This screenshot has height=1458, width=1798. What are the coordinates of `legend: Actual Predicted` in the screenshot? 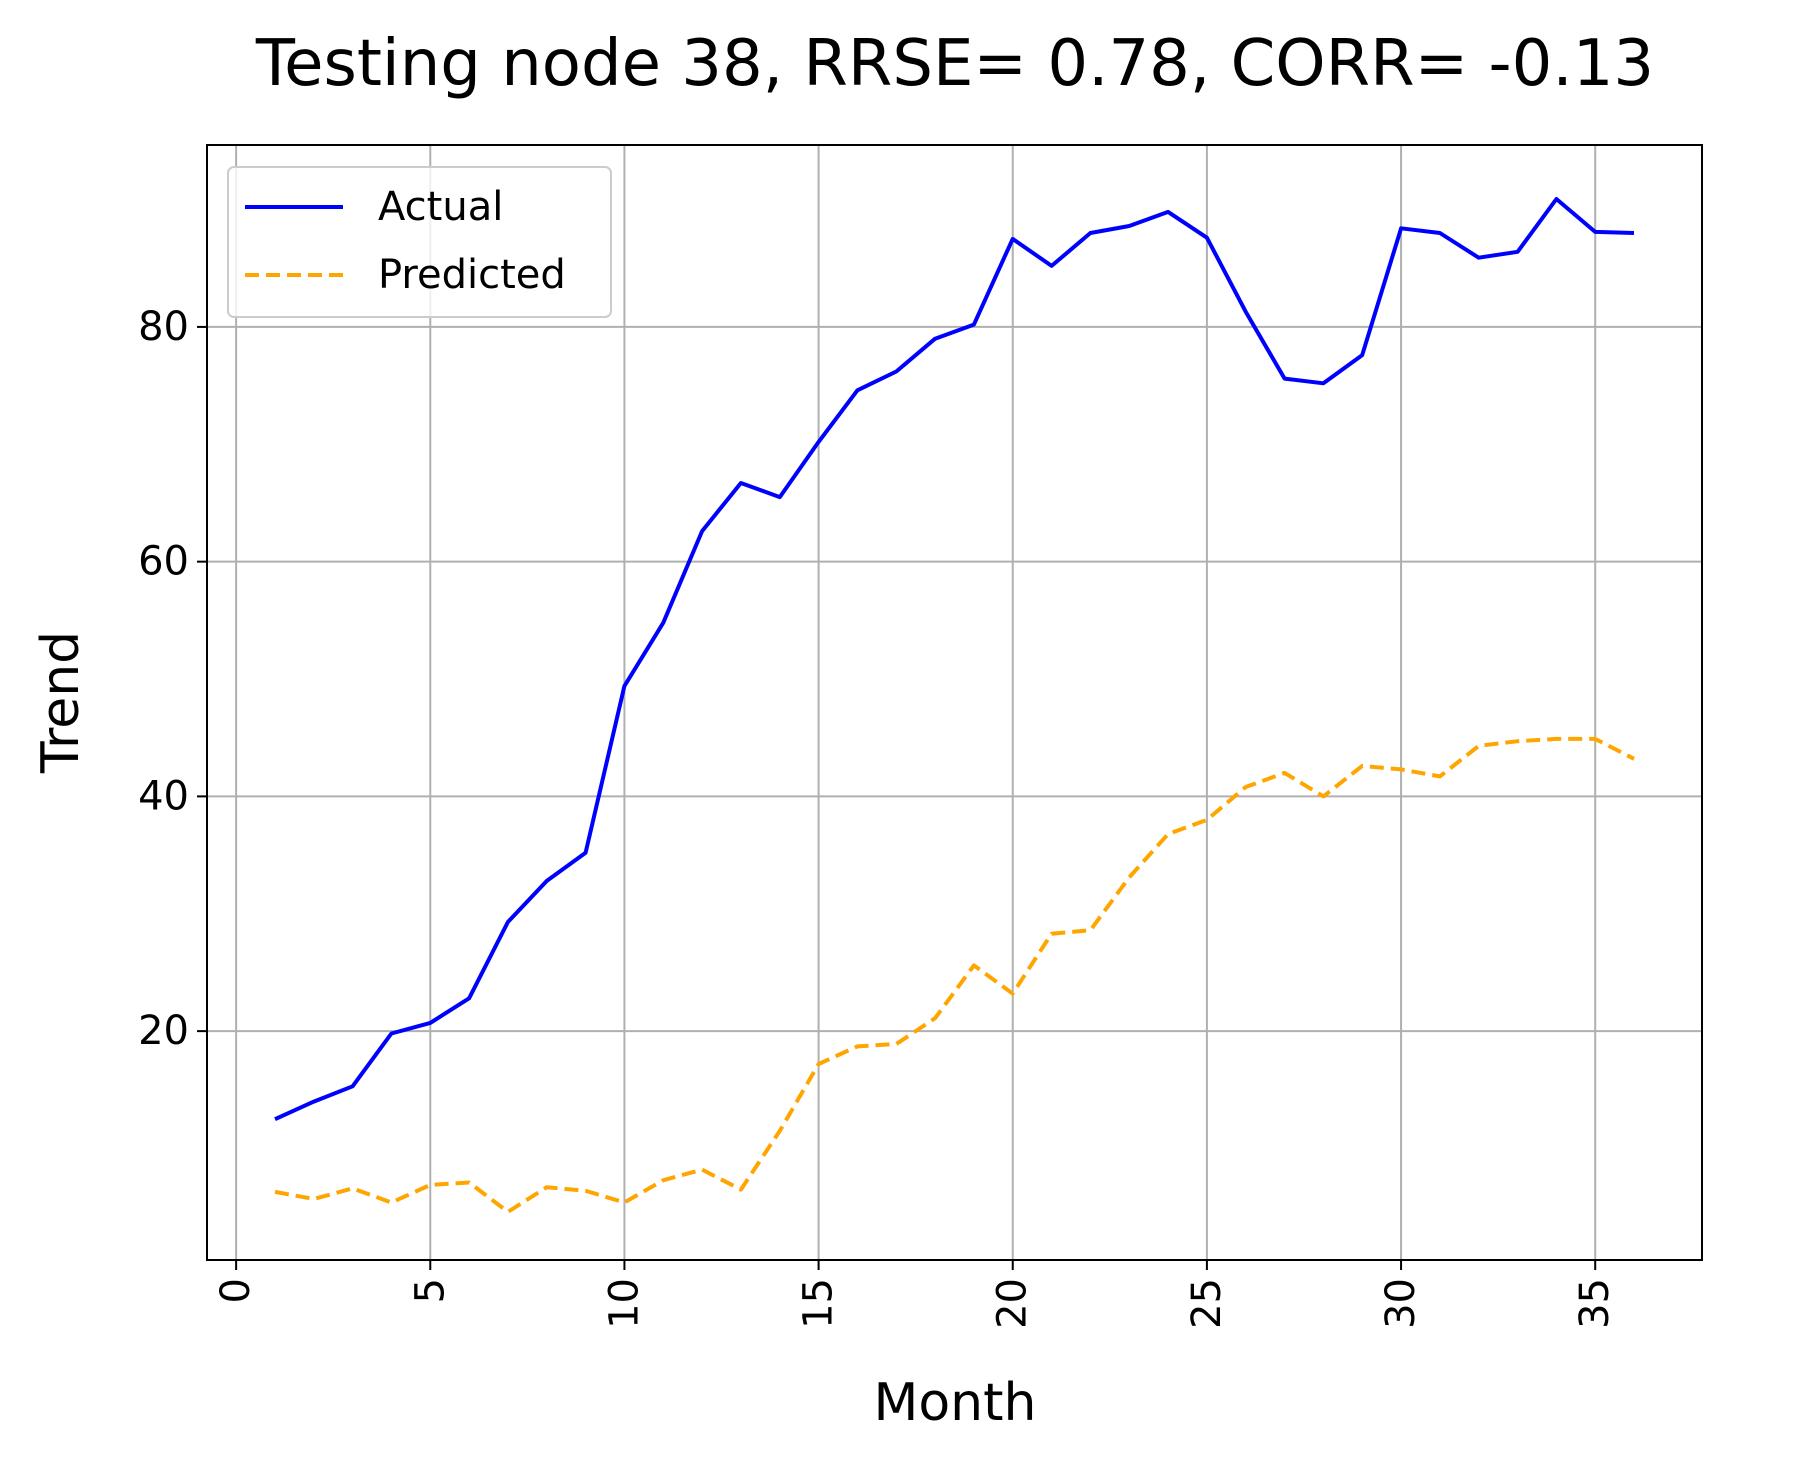 It's located at (419, 242).